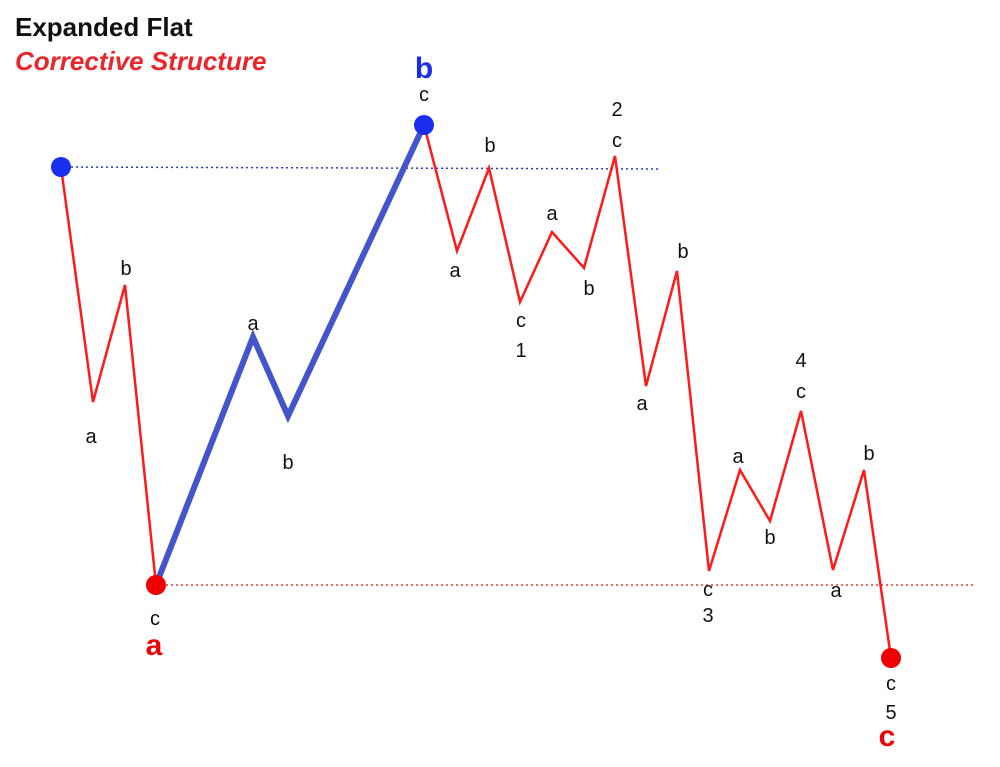 The width and height of the screenshot is (1000, 767). Describe the element at coordinates (104, 27) in the screenshot. I see `page-title: Expanded Flat` at that location.